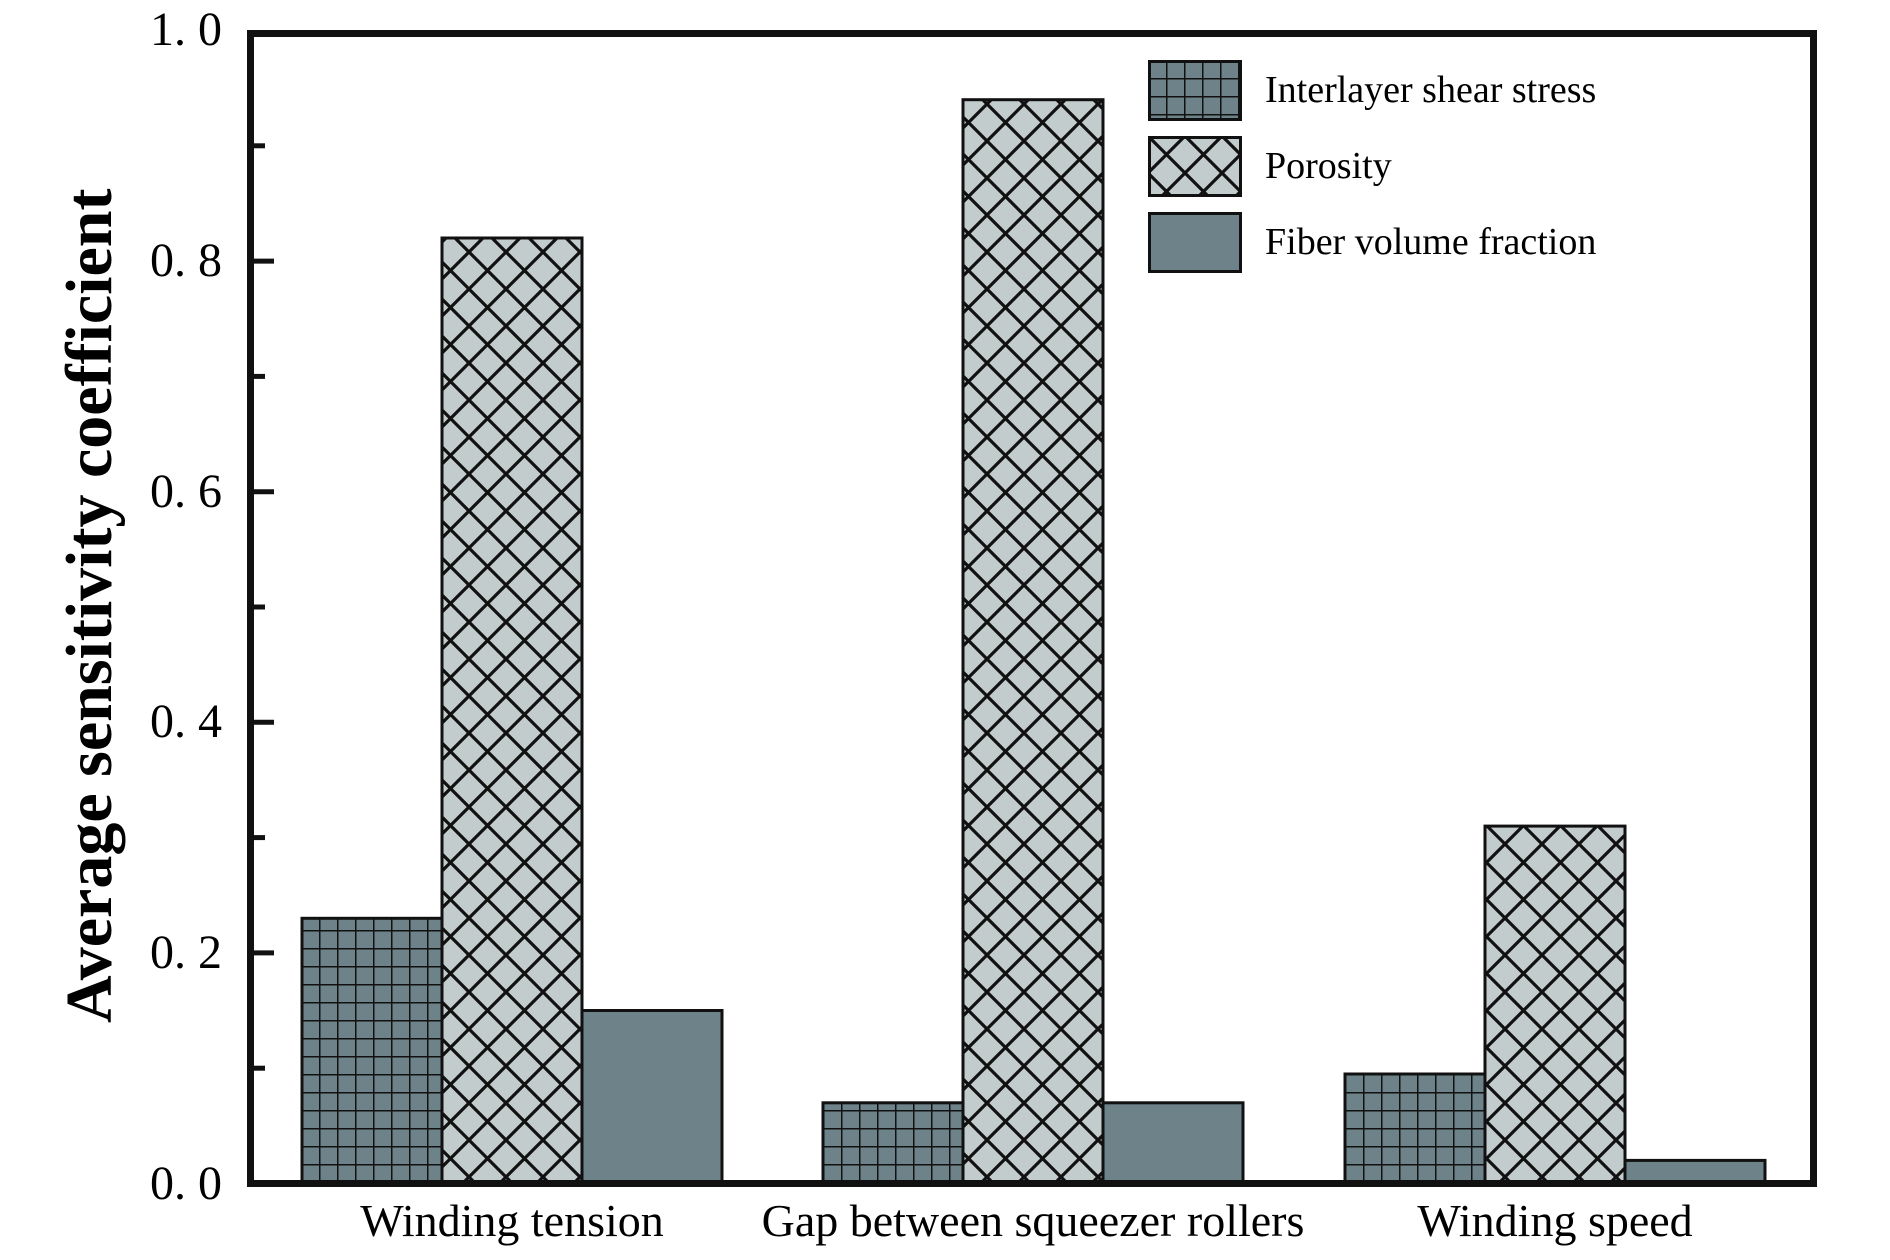  I want to click on bar-interlayer-shear-stress-winding-speed, so click(1415, 1129).